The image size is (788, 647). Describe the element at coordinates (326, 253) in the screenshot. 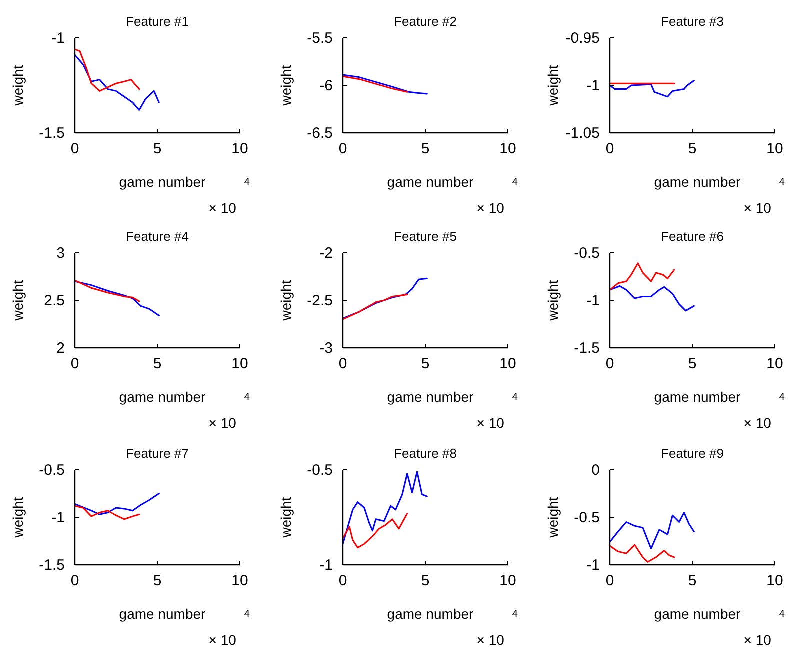

I see `y-tick-label: -2` at that location.